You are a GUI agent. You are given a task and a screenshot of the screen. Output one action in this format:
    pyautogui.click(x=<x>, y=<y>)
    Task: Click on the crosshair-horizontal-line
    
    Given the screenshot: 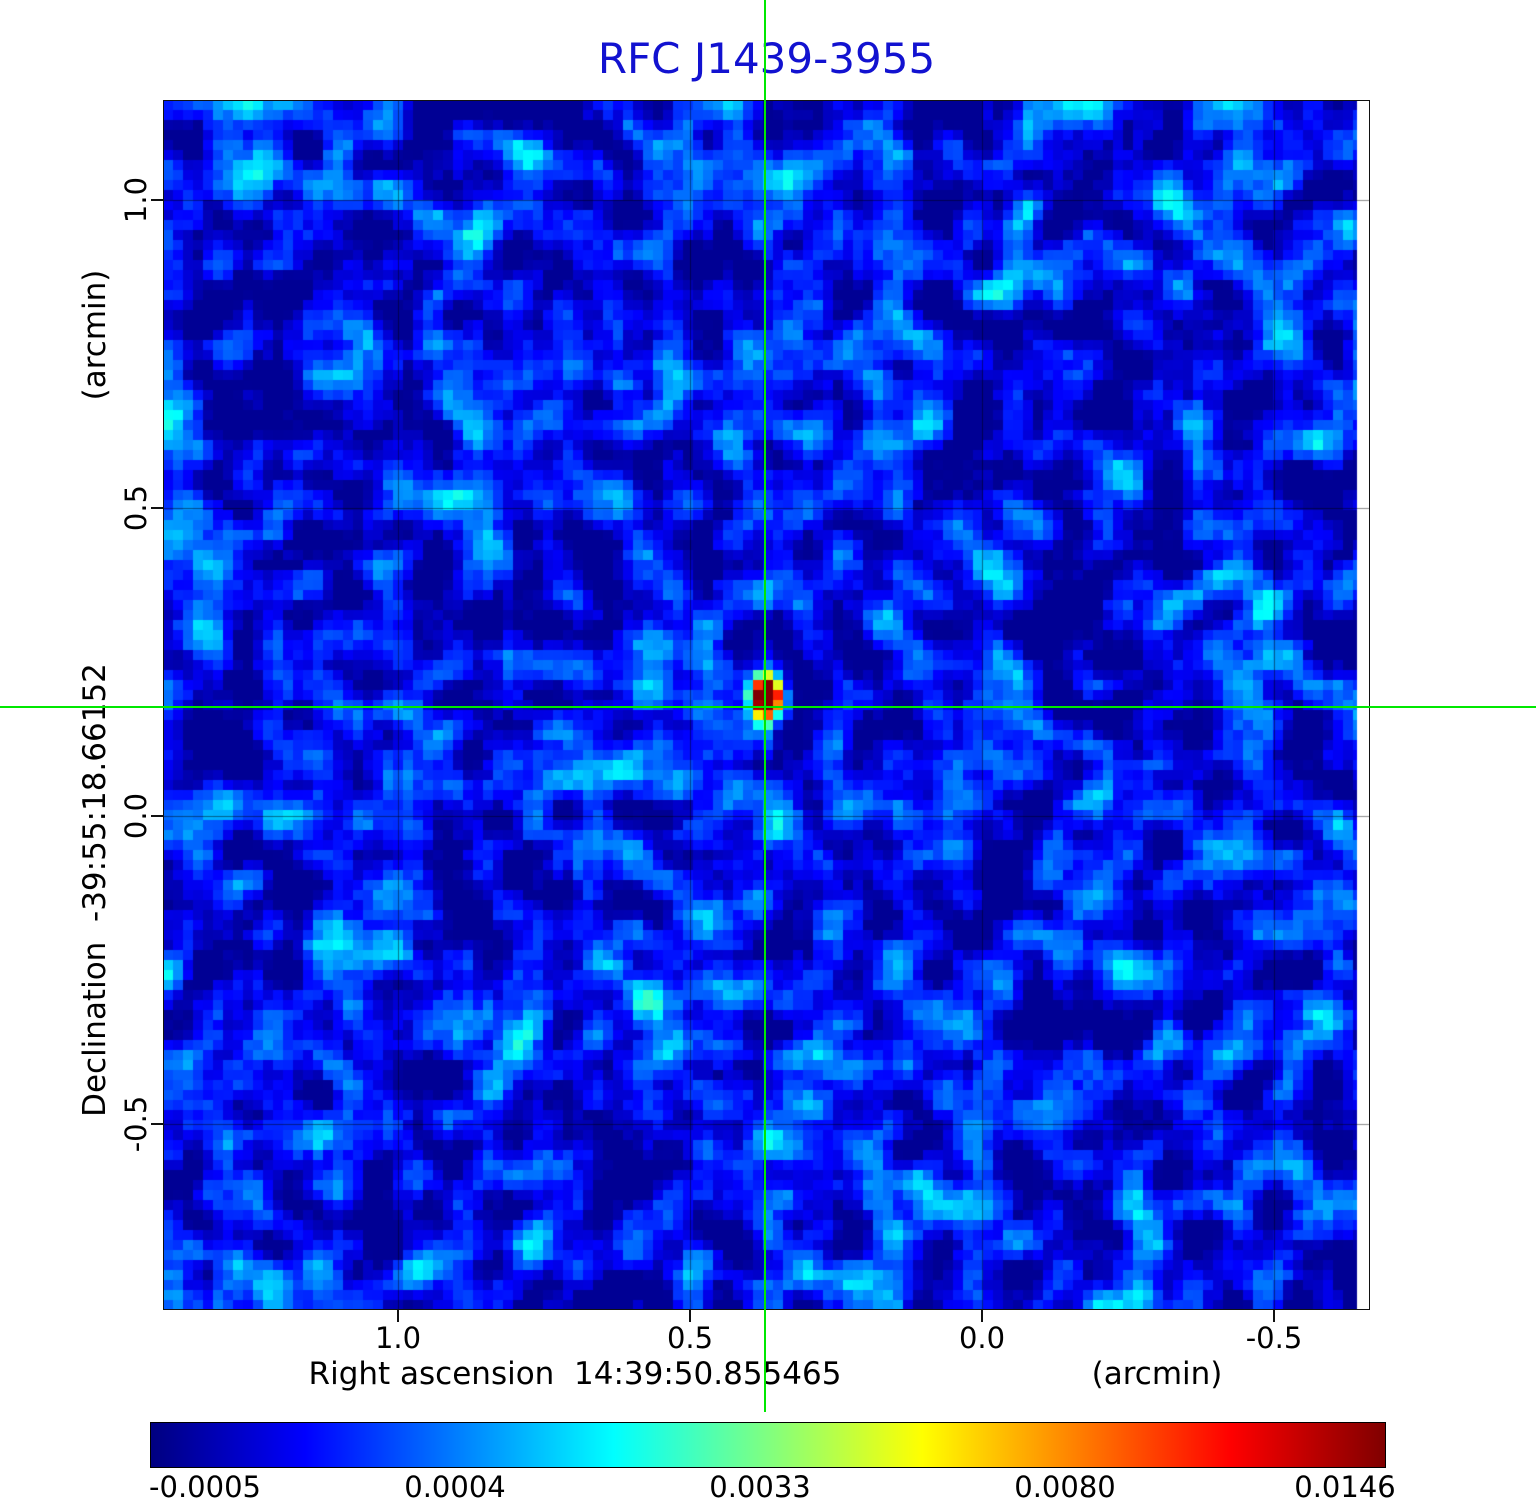 What is the action you would take?
    pyautogui.click(x=768, y=707)
    